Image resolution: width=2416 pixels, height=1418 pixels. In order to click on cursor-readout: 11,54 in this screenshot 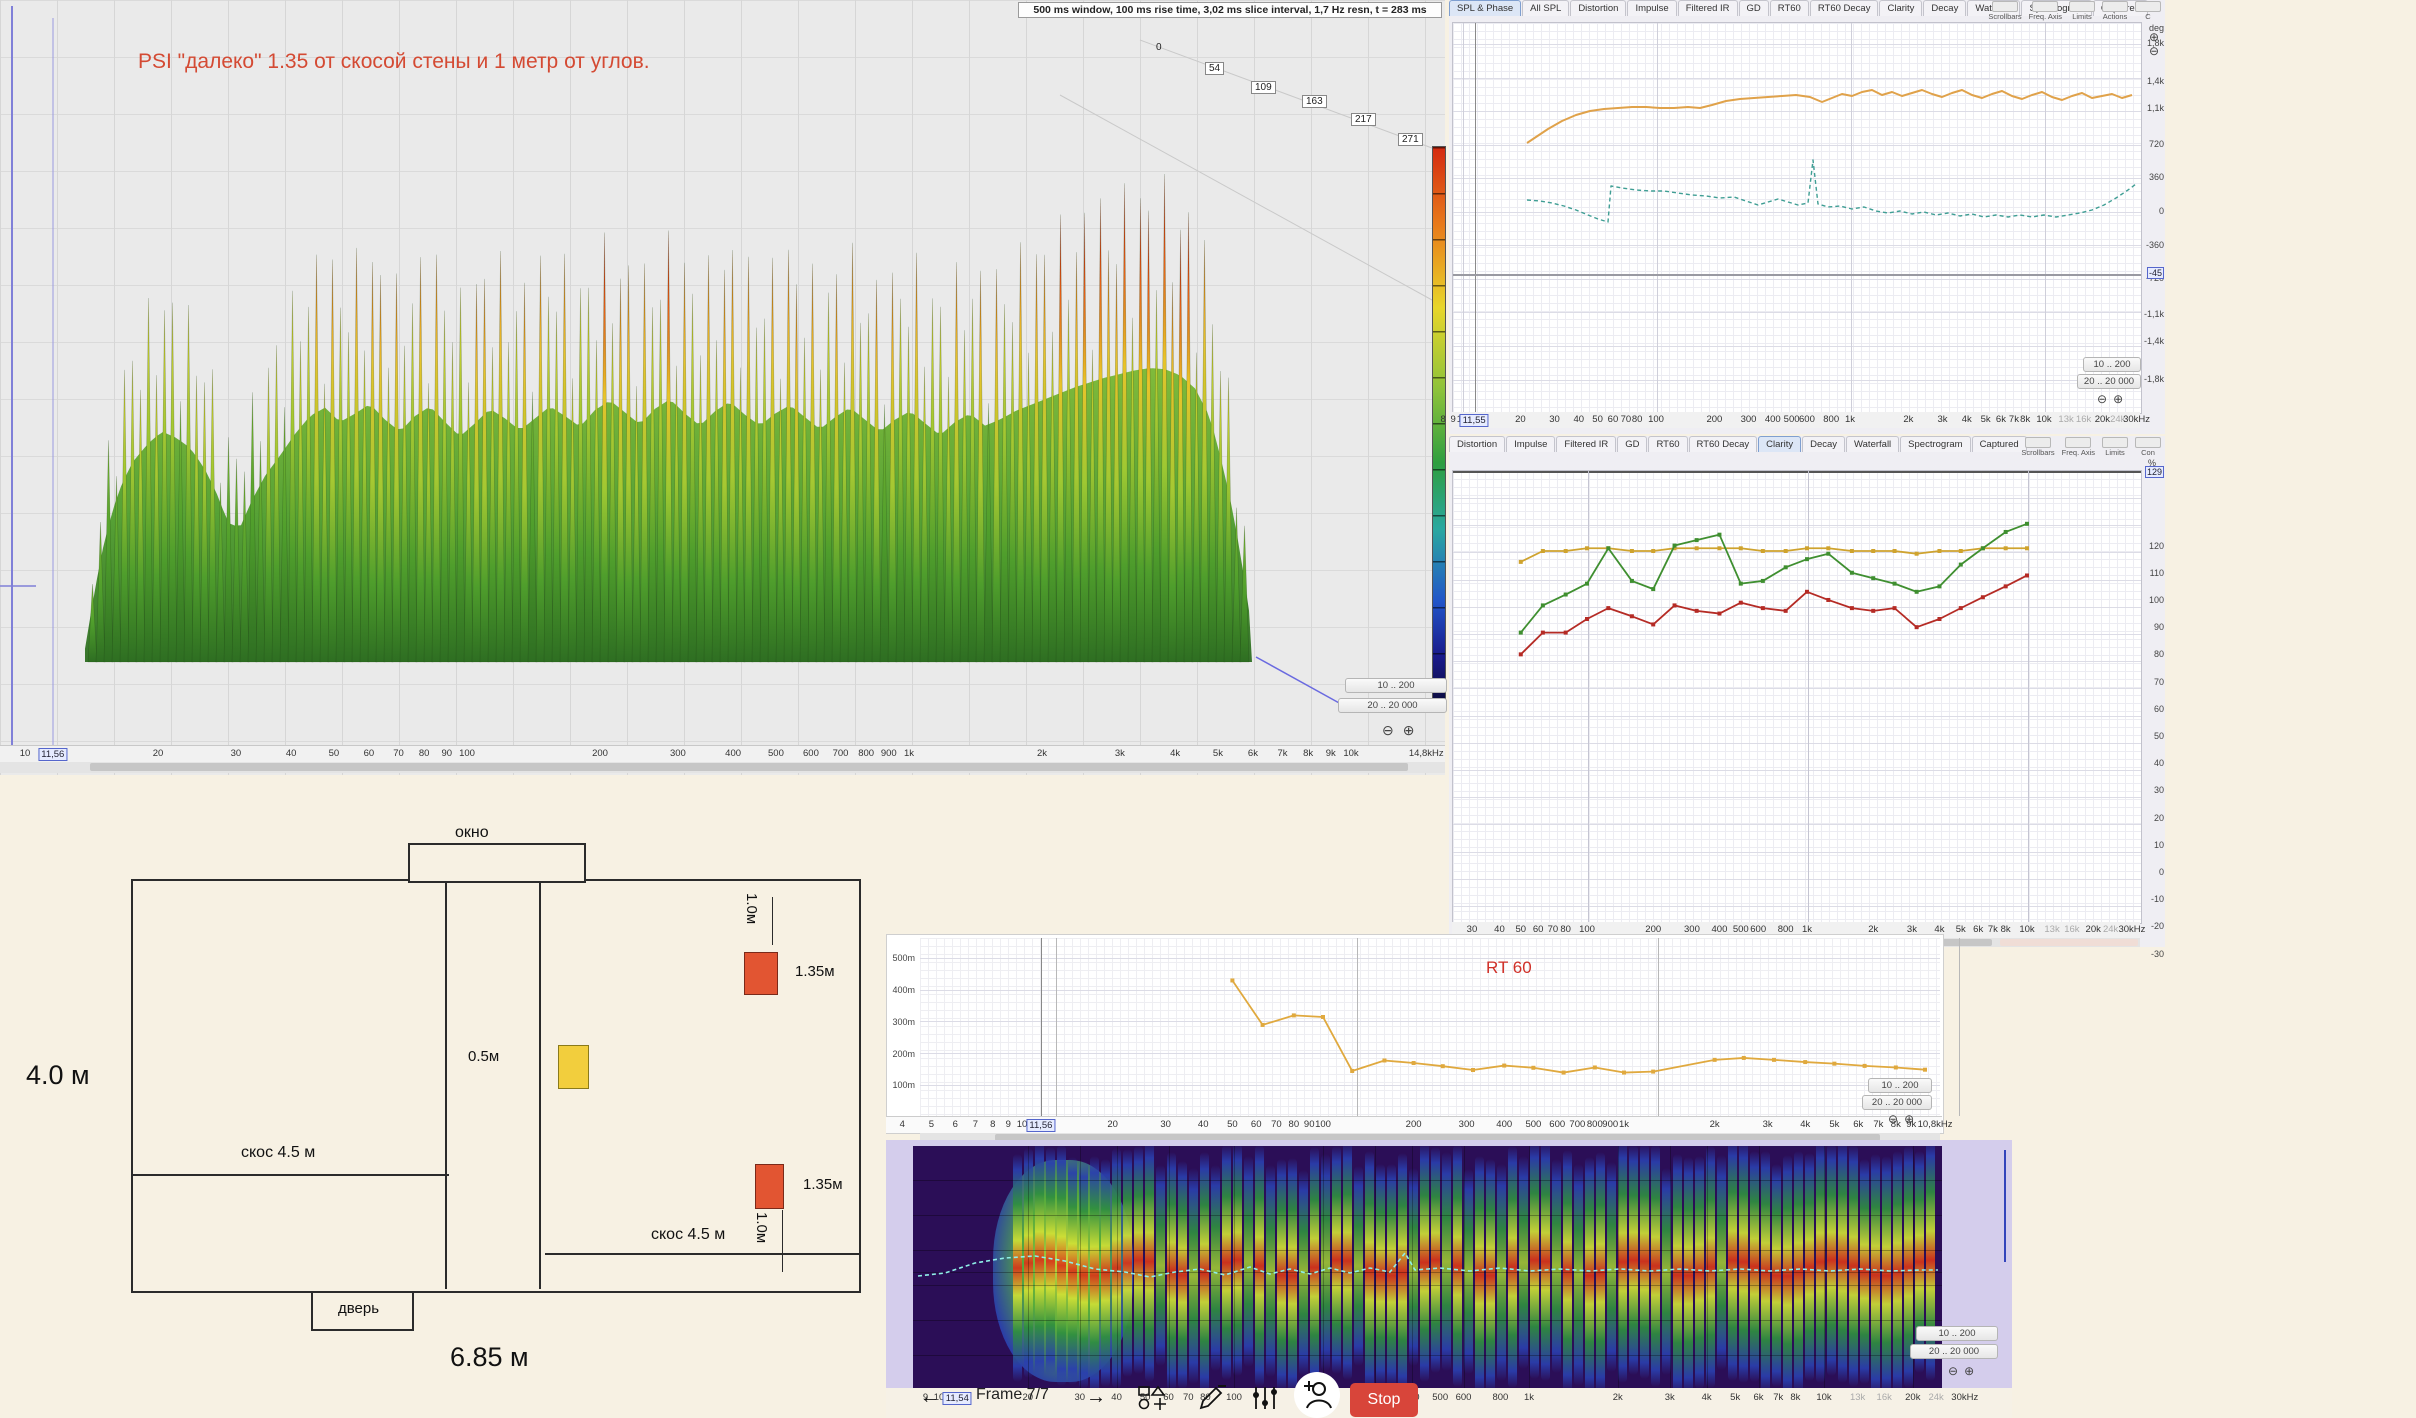, I will do `click(957, 1398)`.